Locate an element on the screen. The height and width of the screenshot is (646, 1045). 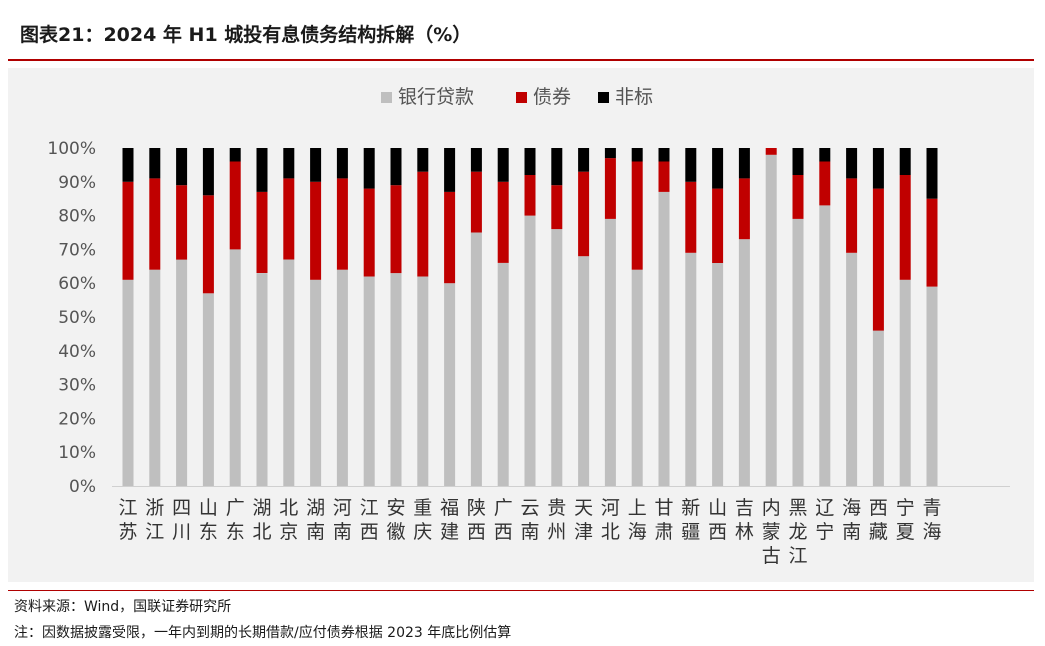
x-tick-label: 吉 is located at coordinates (744, 508).